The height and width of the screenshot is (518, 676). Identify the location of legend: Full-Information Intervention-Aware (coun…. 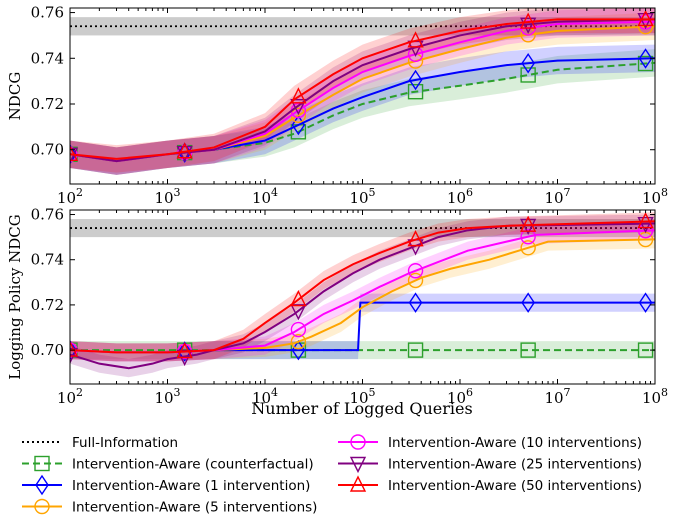
(332, 475).